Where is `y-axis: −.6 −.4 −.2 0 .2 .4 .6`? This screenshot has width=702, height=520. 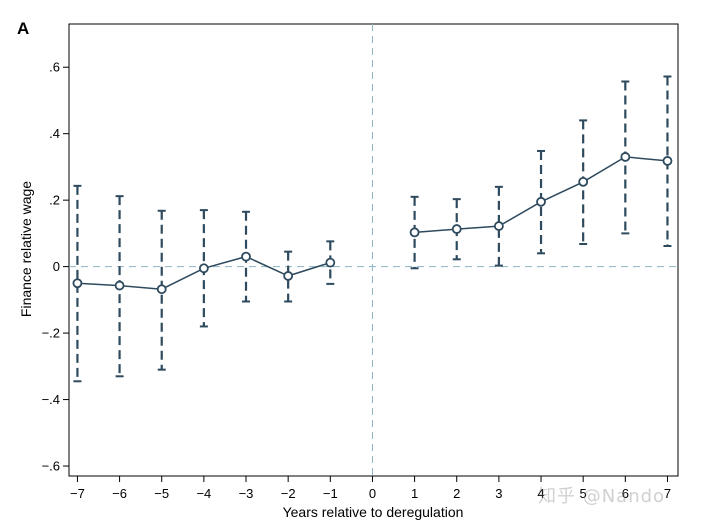 y-axis: −.6 −.4 −.2 0 .2 .4 .6 is located at coordinates (55, 267).